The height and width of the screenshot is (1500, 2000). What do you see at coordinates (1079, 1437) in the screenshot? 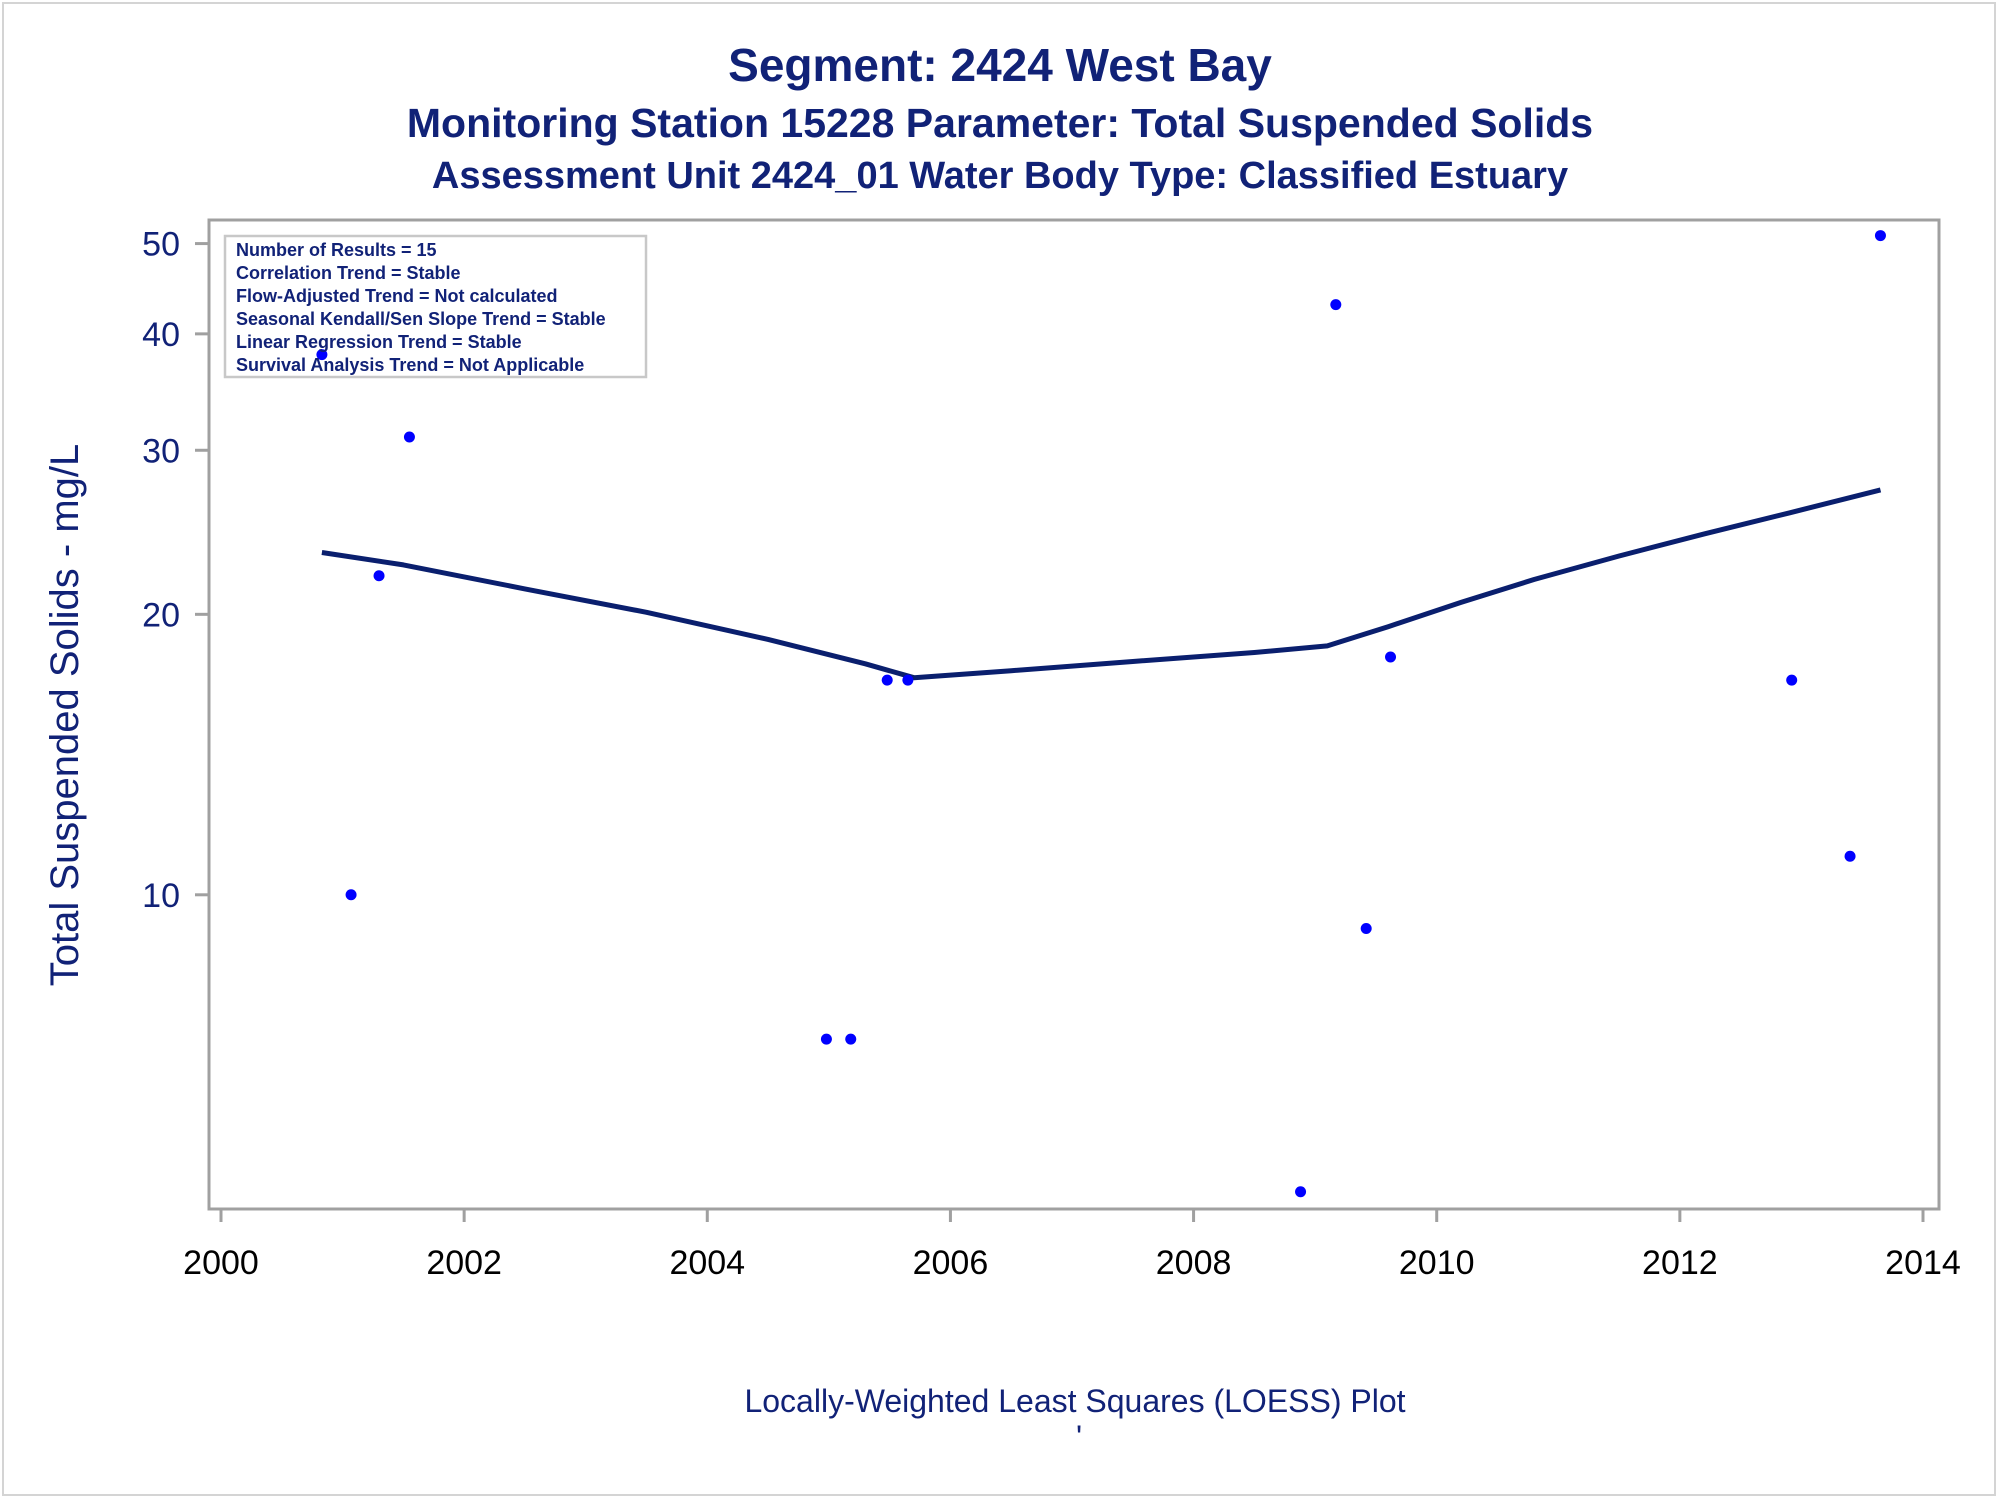
I see `footnote-mark: '` at bounding box center [1079, 1437].